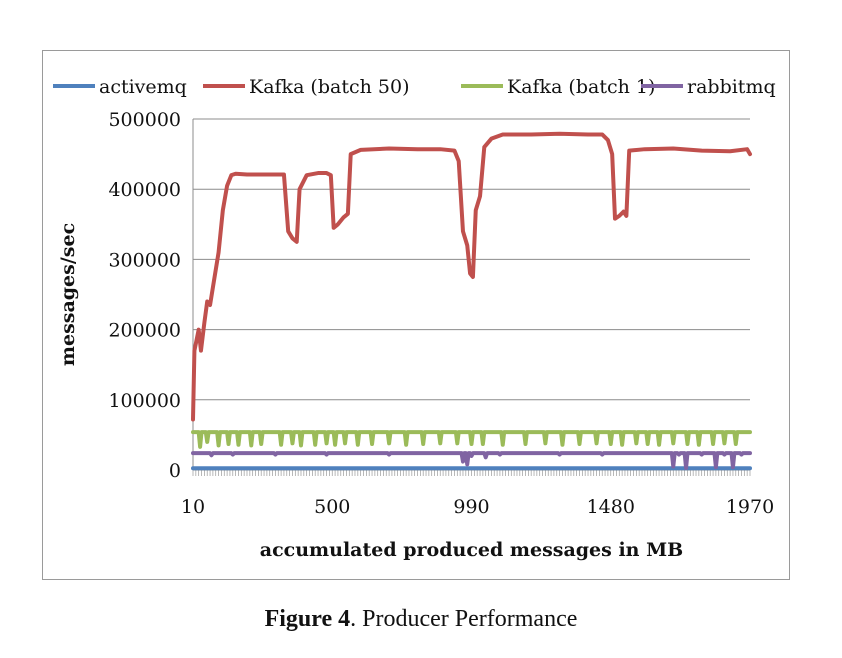 This screenshot has height=658, width=842. What do you see at coordinates (175, 471) in the screenshot?
I see `y-tick-label-0: 0` at bounding box center [175, 471].